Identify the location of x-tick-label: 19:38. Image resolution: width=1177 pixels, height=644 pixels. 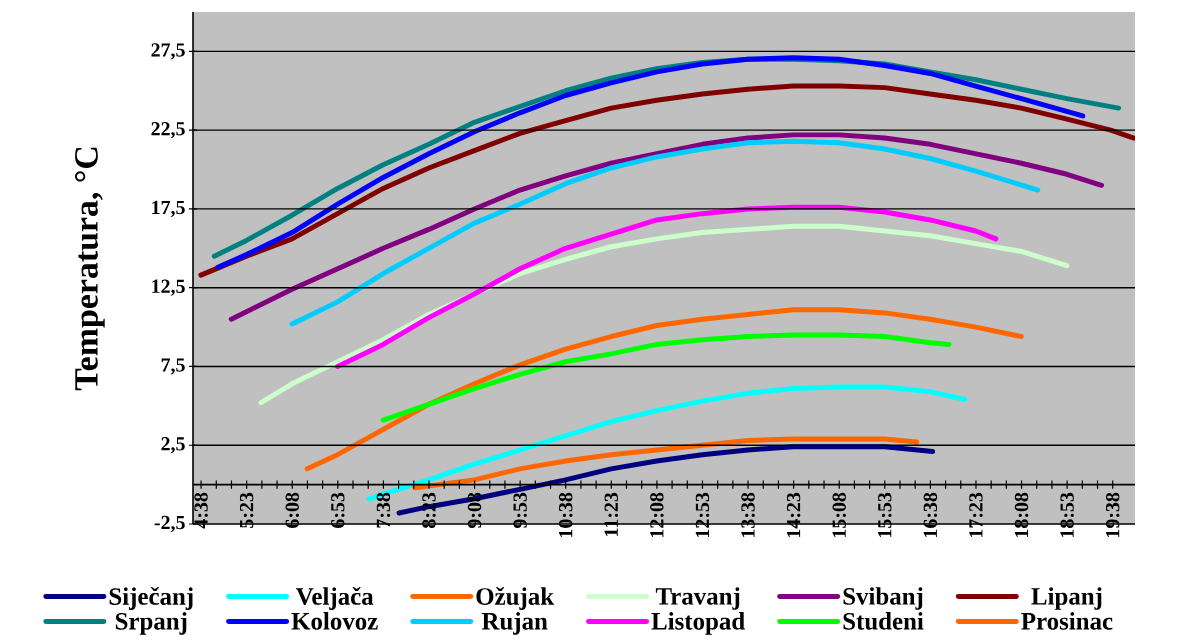
(1112, 515).